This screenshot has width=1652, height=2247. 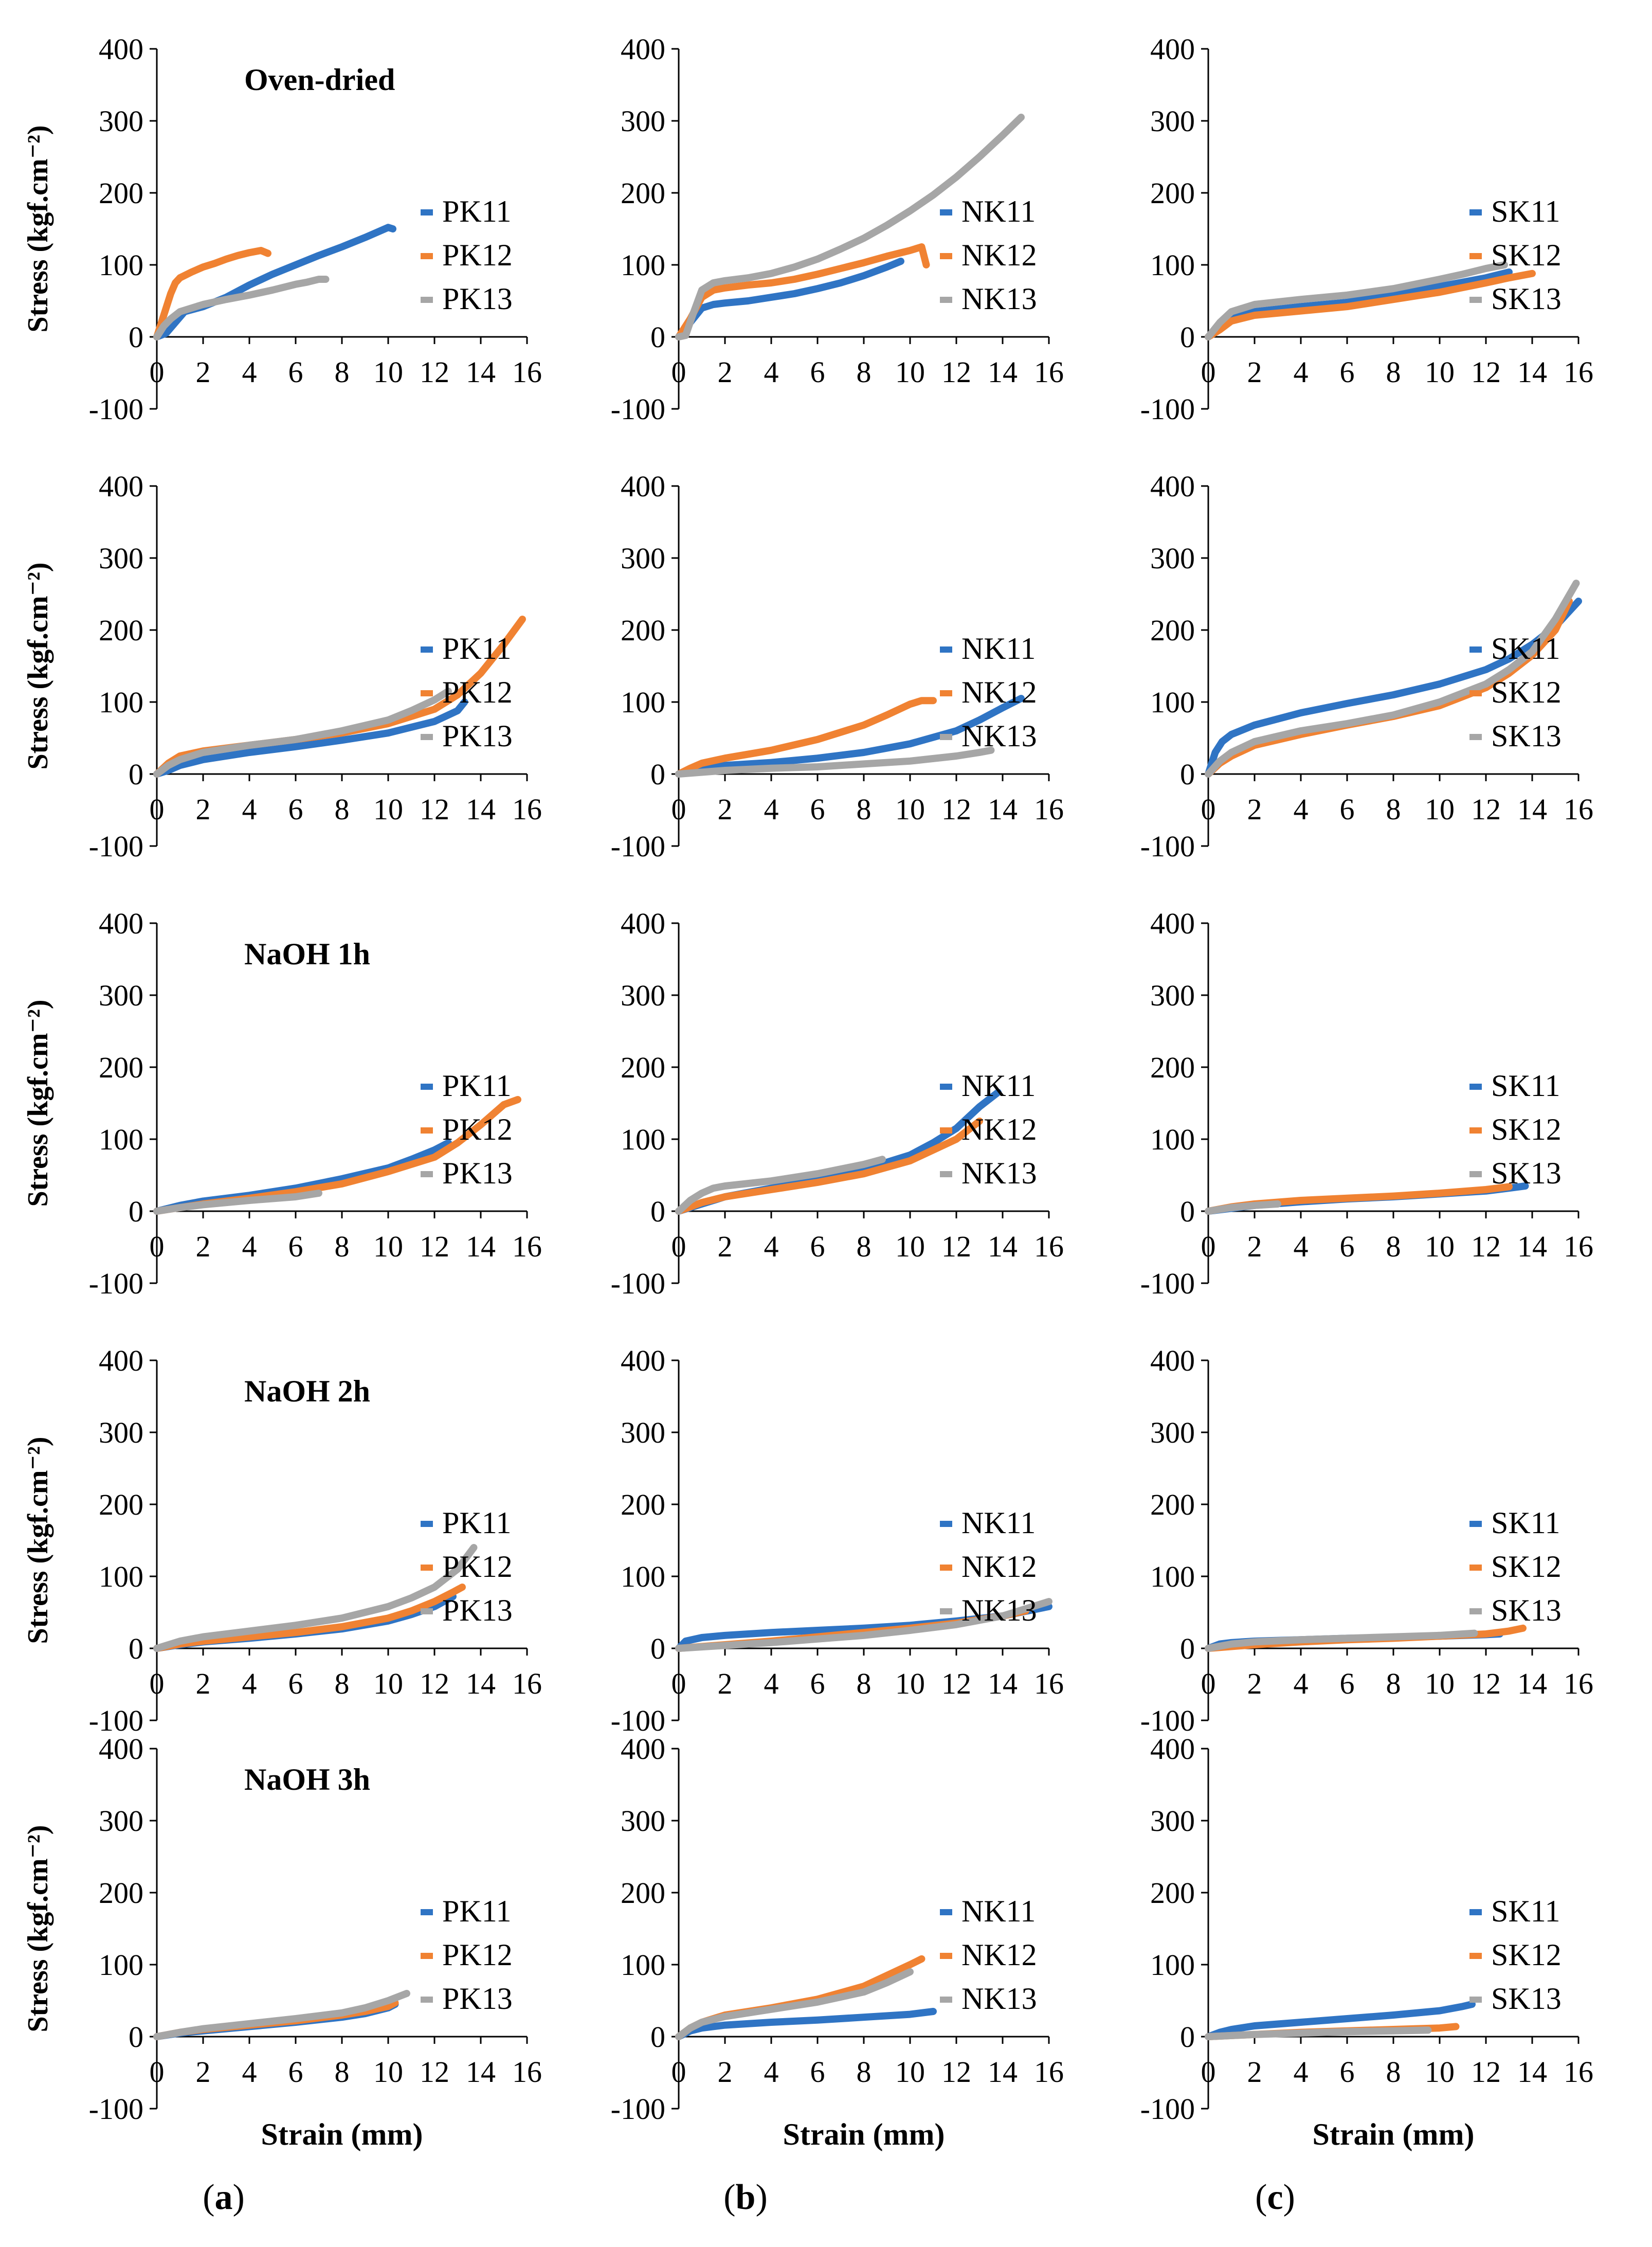 I want to click on legend-label-pk13: PK13, so click(x=477, y=736).